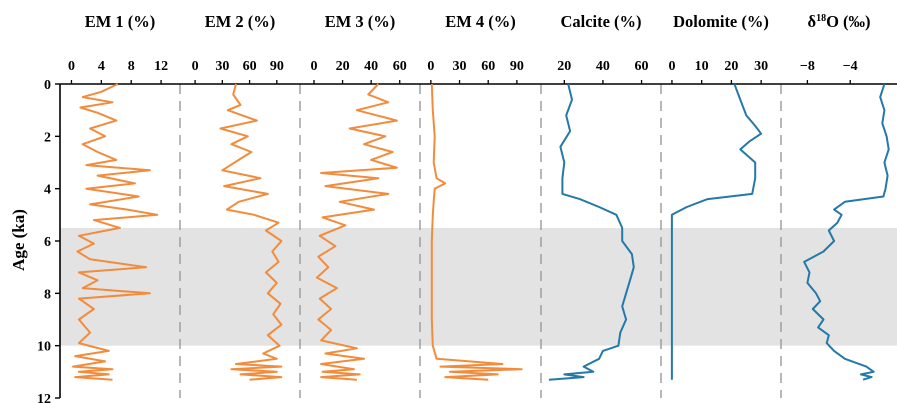  Describe the element at coordinates (47, 190) in the screenshot. I see `y-tick-label: 4` at that location.